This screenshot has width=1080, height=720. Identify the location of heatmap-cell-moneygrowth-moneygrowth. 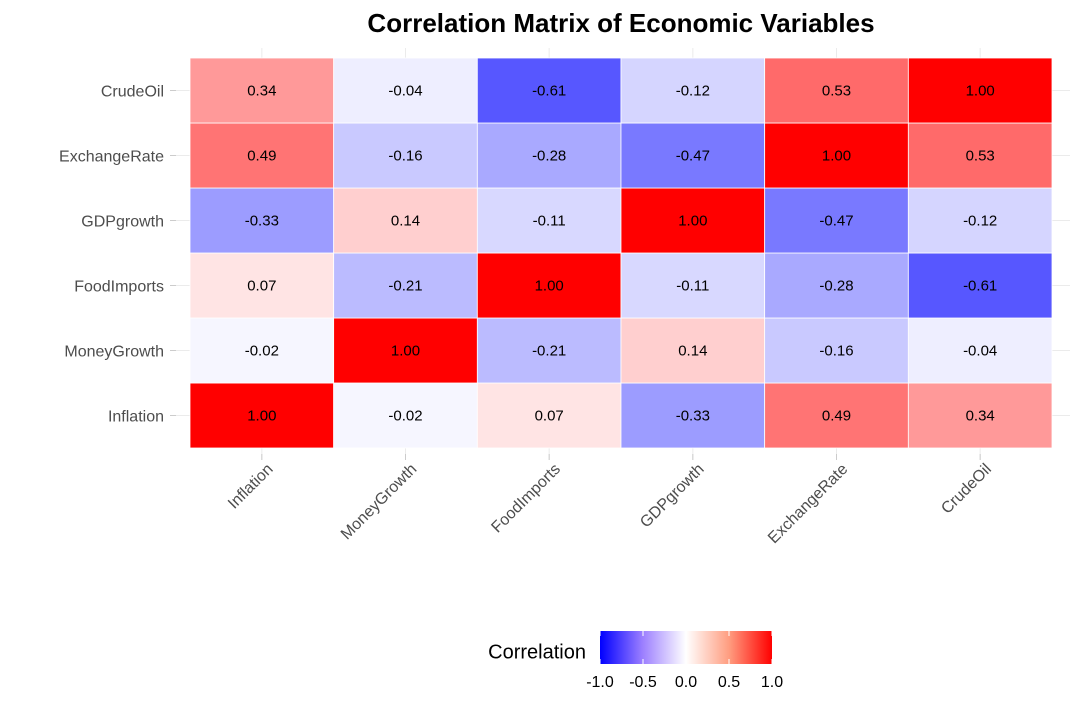
(405, 350).